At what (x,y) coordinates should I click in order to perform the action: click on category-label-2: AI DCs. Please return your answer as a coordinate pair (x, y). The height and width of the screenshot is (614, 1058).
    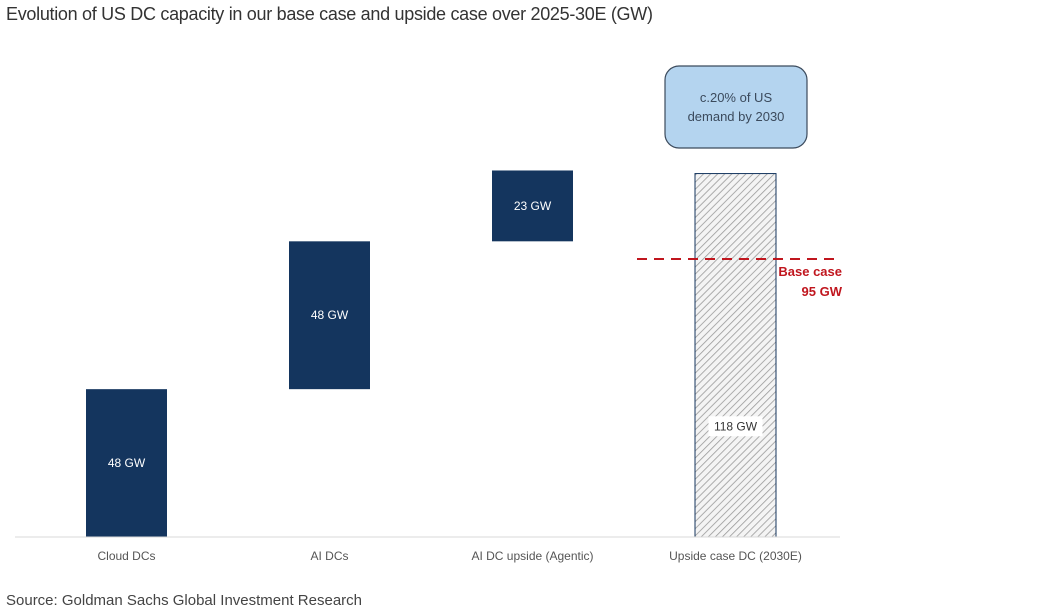
    Looking at the image, I should click on (329, 556).